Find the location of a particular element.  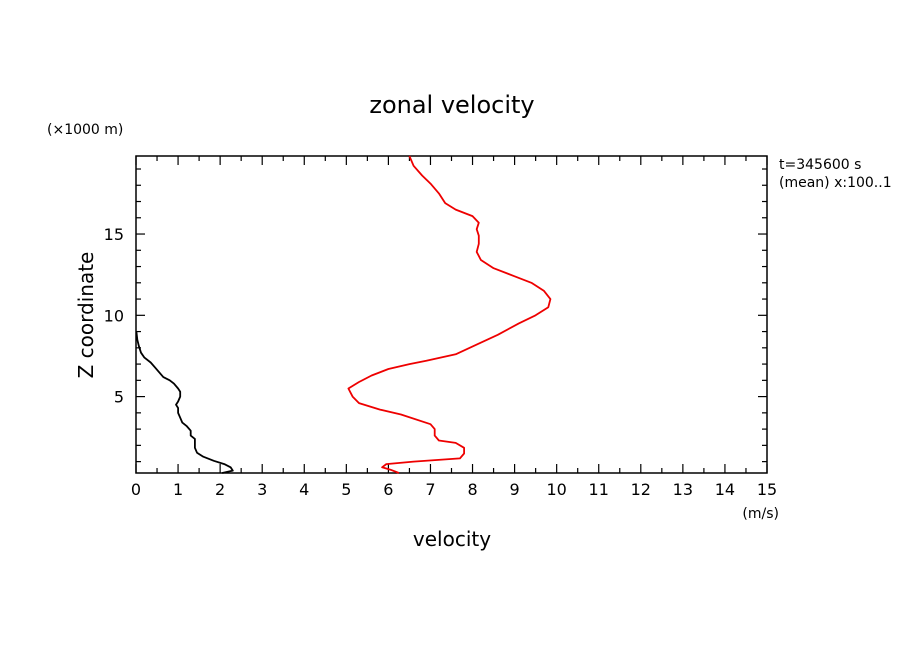

x-tick-label: 1 is located at coordinates (178, 489).